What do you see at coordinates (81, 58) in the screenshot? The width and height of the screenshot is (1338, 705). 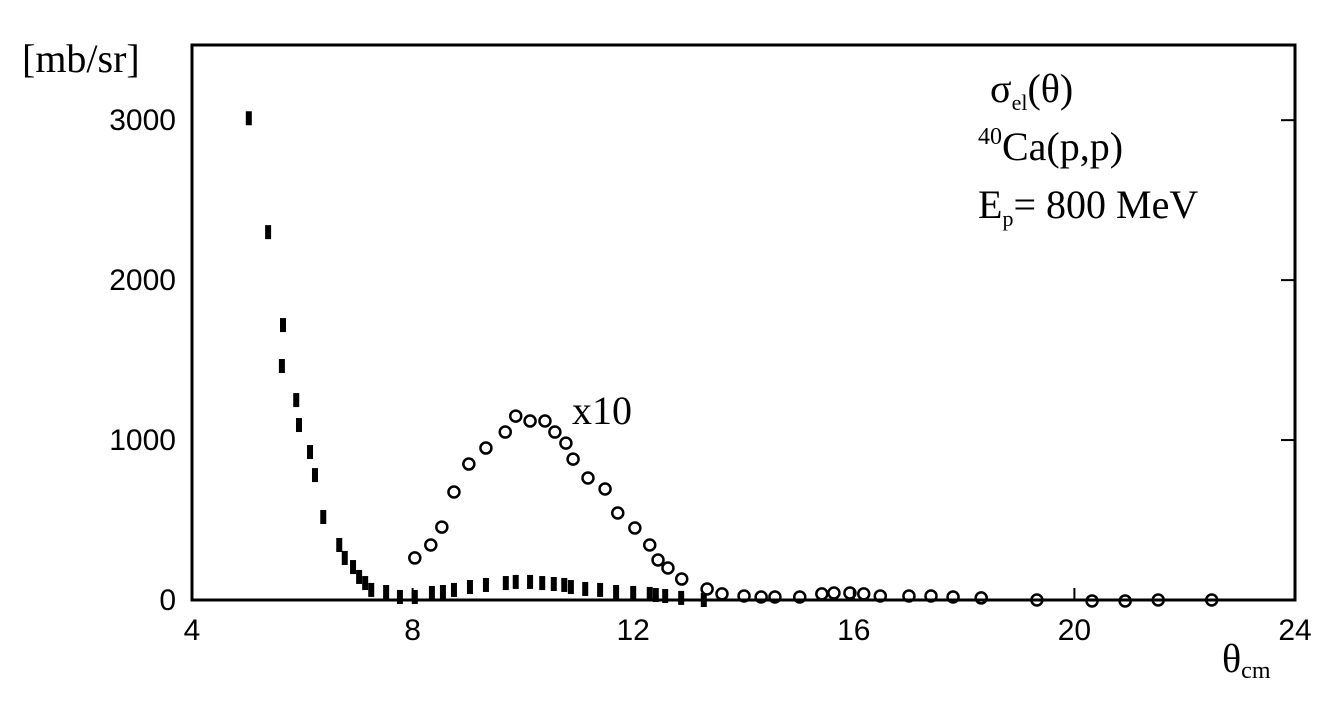 I see `y-axis-label: [mb/sr]` at bounding box center [81, 58].